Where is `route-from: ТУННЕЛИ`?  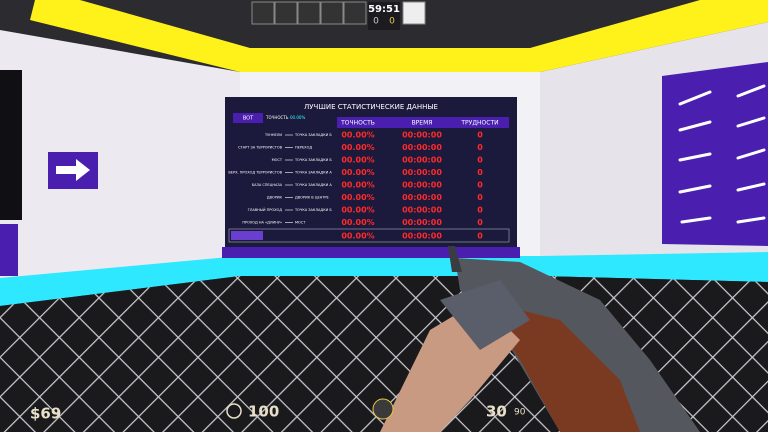
route-from: ТУННЕЛИ is located at coordinates (273, 135).